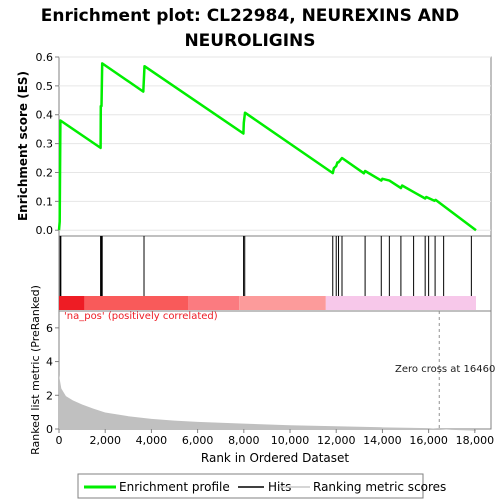 The height and width of the screenshot is (500, 500). What do you see at coordinates (249, 41) in the screenshot?
I see `chart-title-line-2: NEUROLIGINS` at bounding box center [249, 41].